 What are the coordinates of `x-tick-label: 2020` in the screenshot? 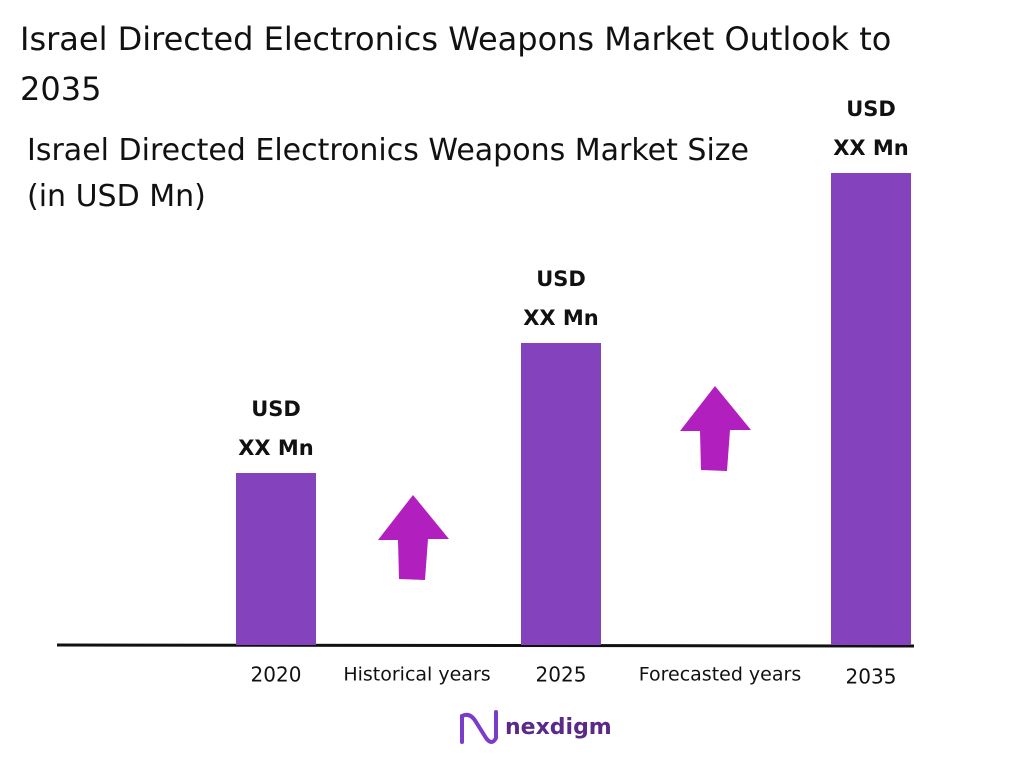 It's located at (276, 675).